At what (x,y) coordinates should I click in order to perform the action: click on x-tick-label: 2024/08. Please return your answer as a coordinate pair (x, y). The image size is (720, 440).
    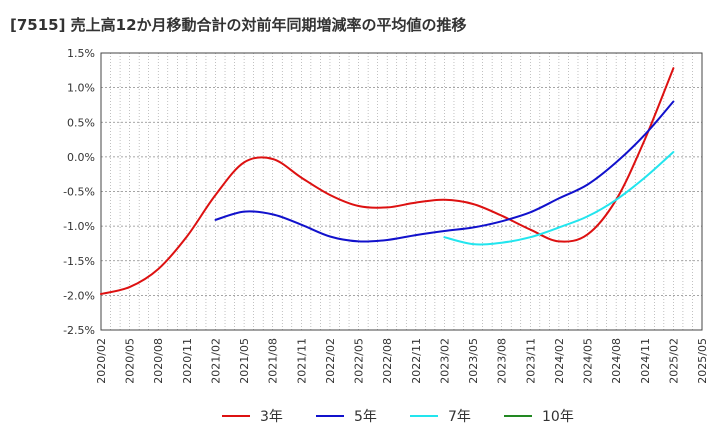
    Looking at the image, I should click on (616, 361).